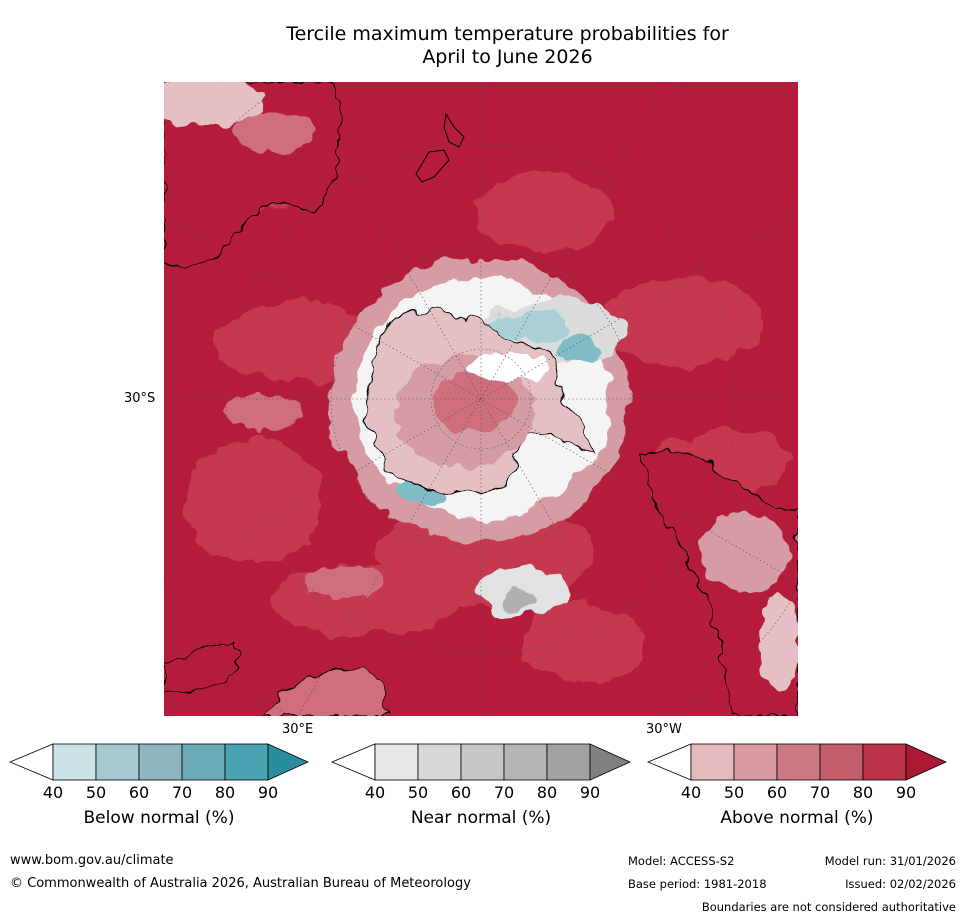 The image size is (965, 919). Describe the element at coordinates (480, 402) in the screenshot. I see `antarctica` at that location.